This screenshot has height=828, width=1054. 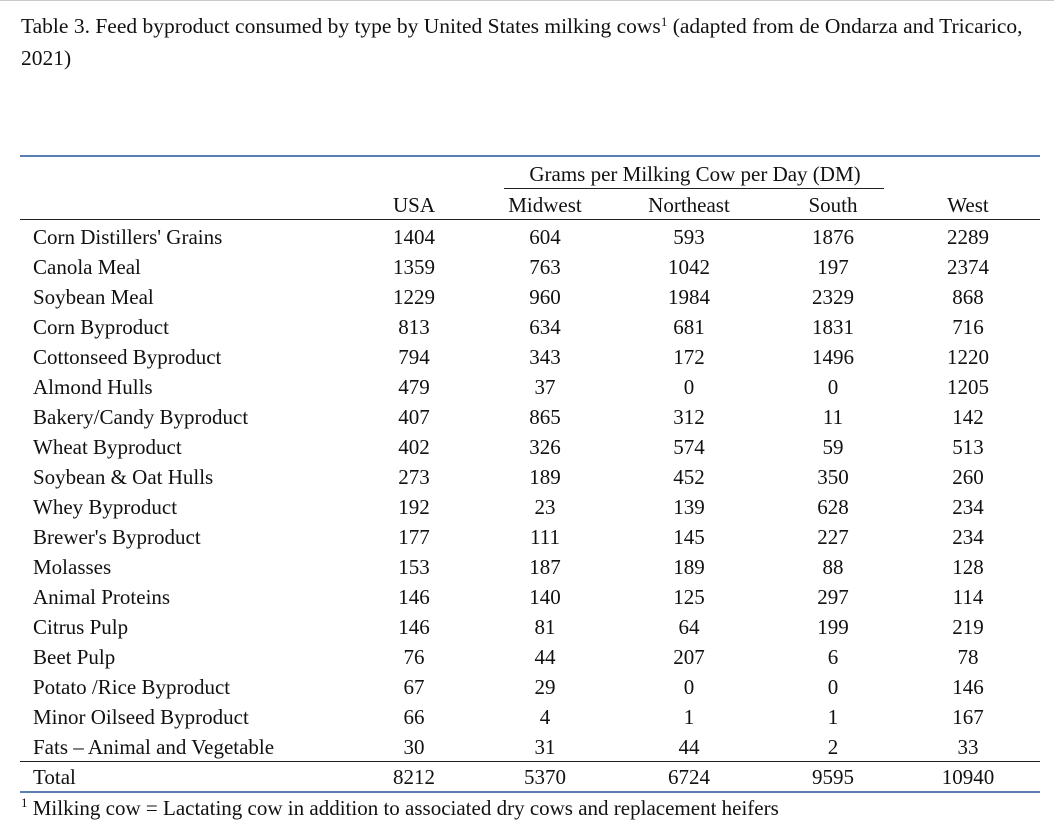 What do you see at coordinates (689, 205) in the screenshot?
I see `column-header-northeast: Northeast` at bounding box center [689, 205].